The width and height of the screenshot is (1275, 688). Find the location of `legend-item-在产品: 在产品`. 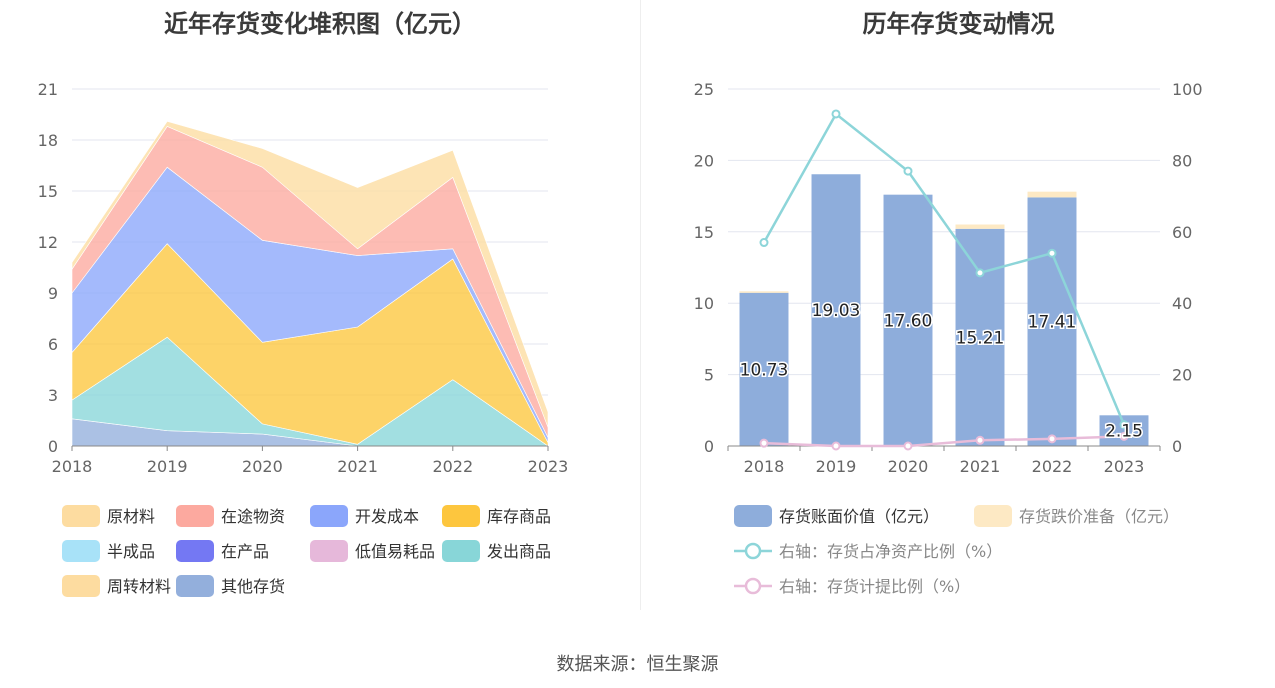

legend-item-在产品: 在产品 is located at coordinates (222, 551).